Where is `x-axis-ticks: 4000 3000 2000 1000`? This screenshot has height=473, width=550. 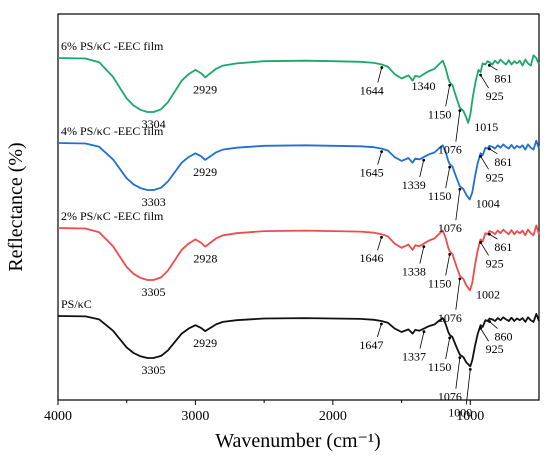 x-axis-ticks: 4000 3000 2000 1000 is located at coordinates (264, 412).